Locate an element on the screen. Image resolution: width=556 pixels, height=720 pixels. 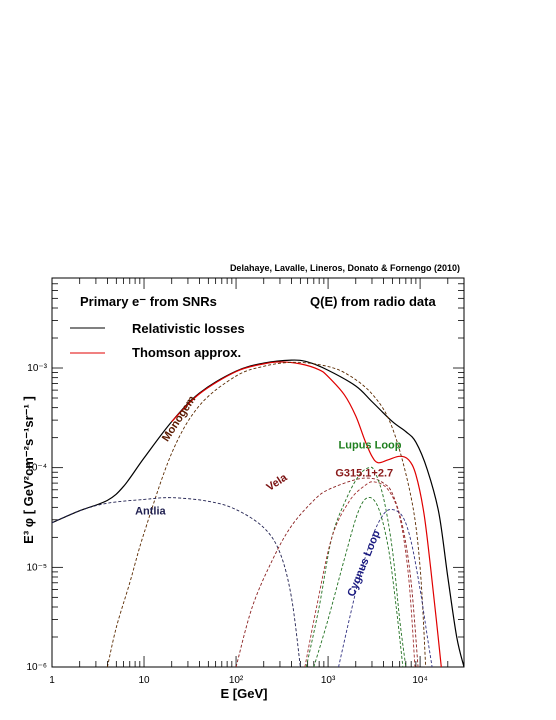
y-tick-labels: 10⁻⁶ 10⁻⁵ 10⁻⁴ 10⁻³ is located at coordinates (36, 518).